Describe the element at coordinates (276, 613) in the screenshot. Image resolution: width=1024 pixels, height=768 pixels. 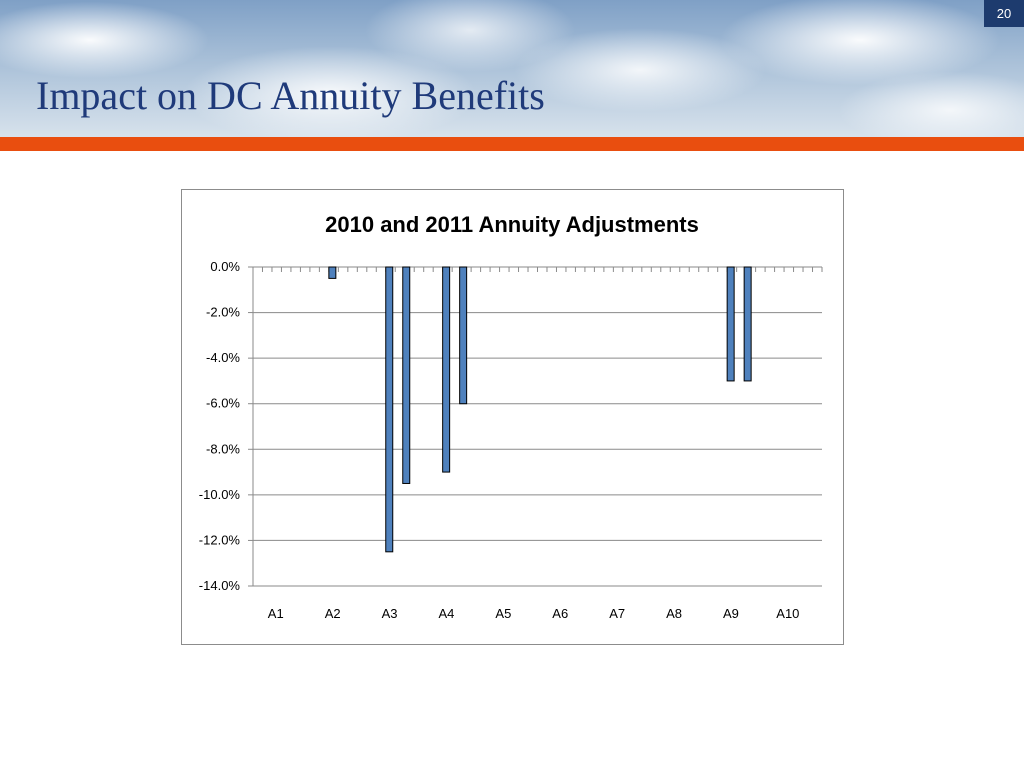
I see `x-tick-label: A1` at that location.